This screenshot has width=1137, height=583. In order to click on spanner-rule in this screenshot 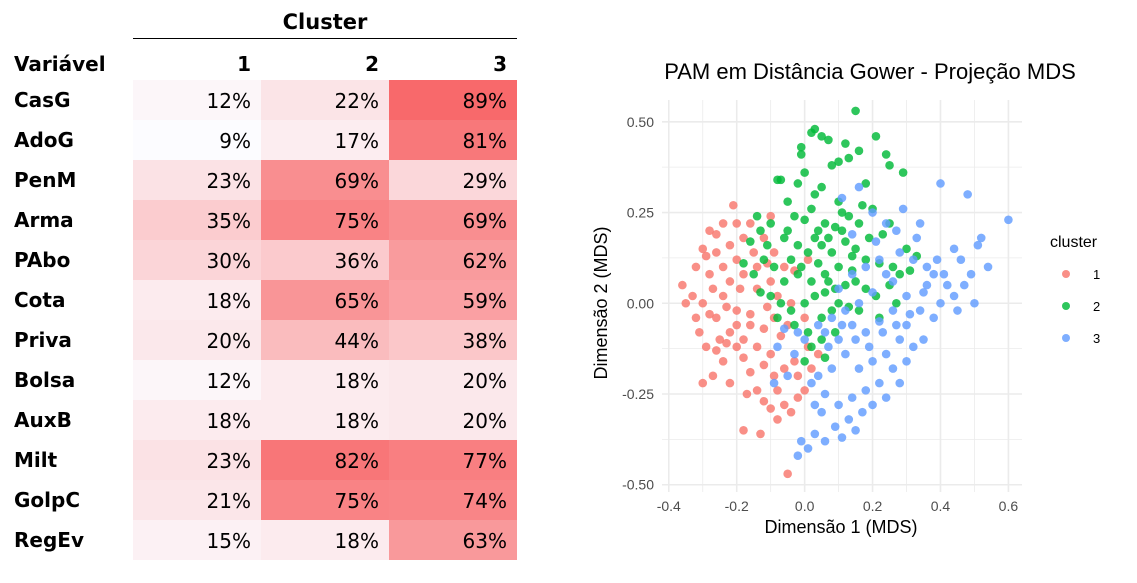, I will do `click(325, 38)`.